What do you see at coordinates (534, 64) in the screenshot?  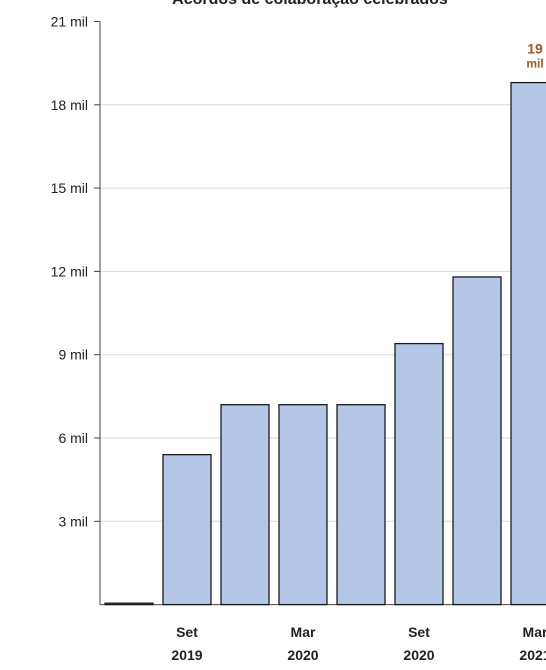 I see `value-label-line: mil` at bounding box center [534, 64].